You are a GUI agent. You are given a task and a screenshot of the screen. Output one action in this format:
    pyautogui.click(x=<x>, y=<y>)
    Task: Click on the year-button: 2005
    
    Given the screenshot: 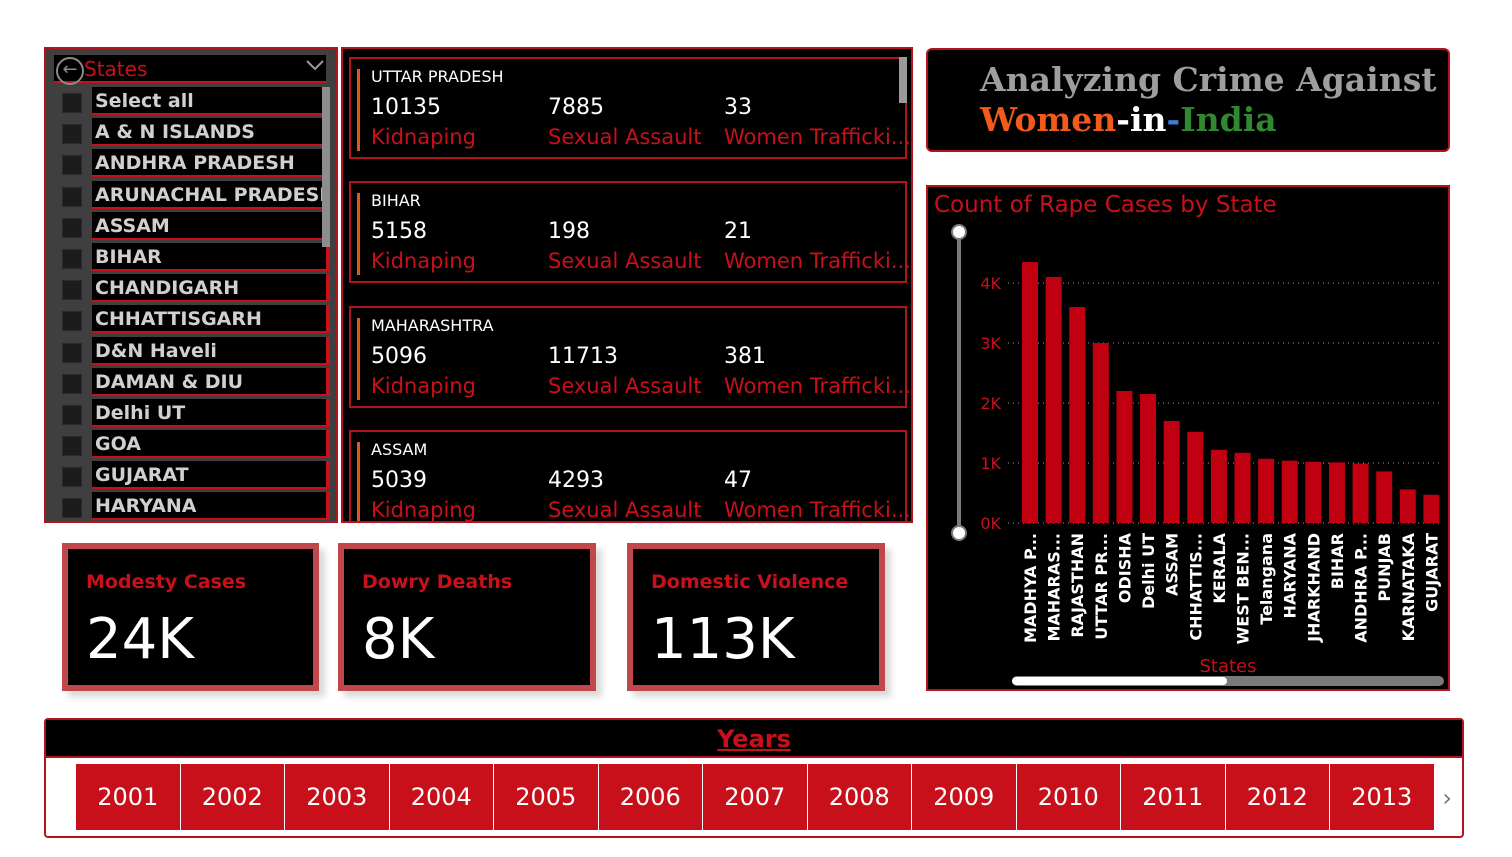 What is the action you would take?
    pyautogui.click(x=546, y=797)
    